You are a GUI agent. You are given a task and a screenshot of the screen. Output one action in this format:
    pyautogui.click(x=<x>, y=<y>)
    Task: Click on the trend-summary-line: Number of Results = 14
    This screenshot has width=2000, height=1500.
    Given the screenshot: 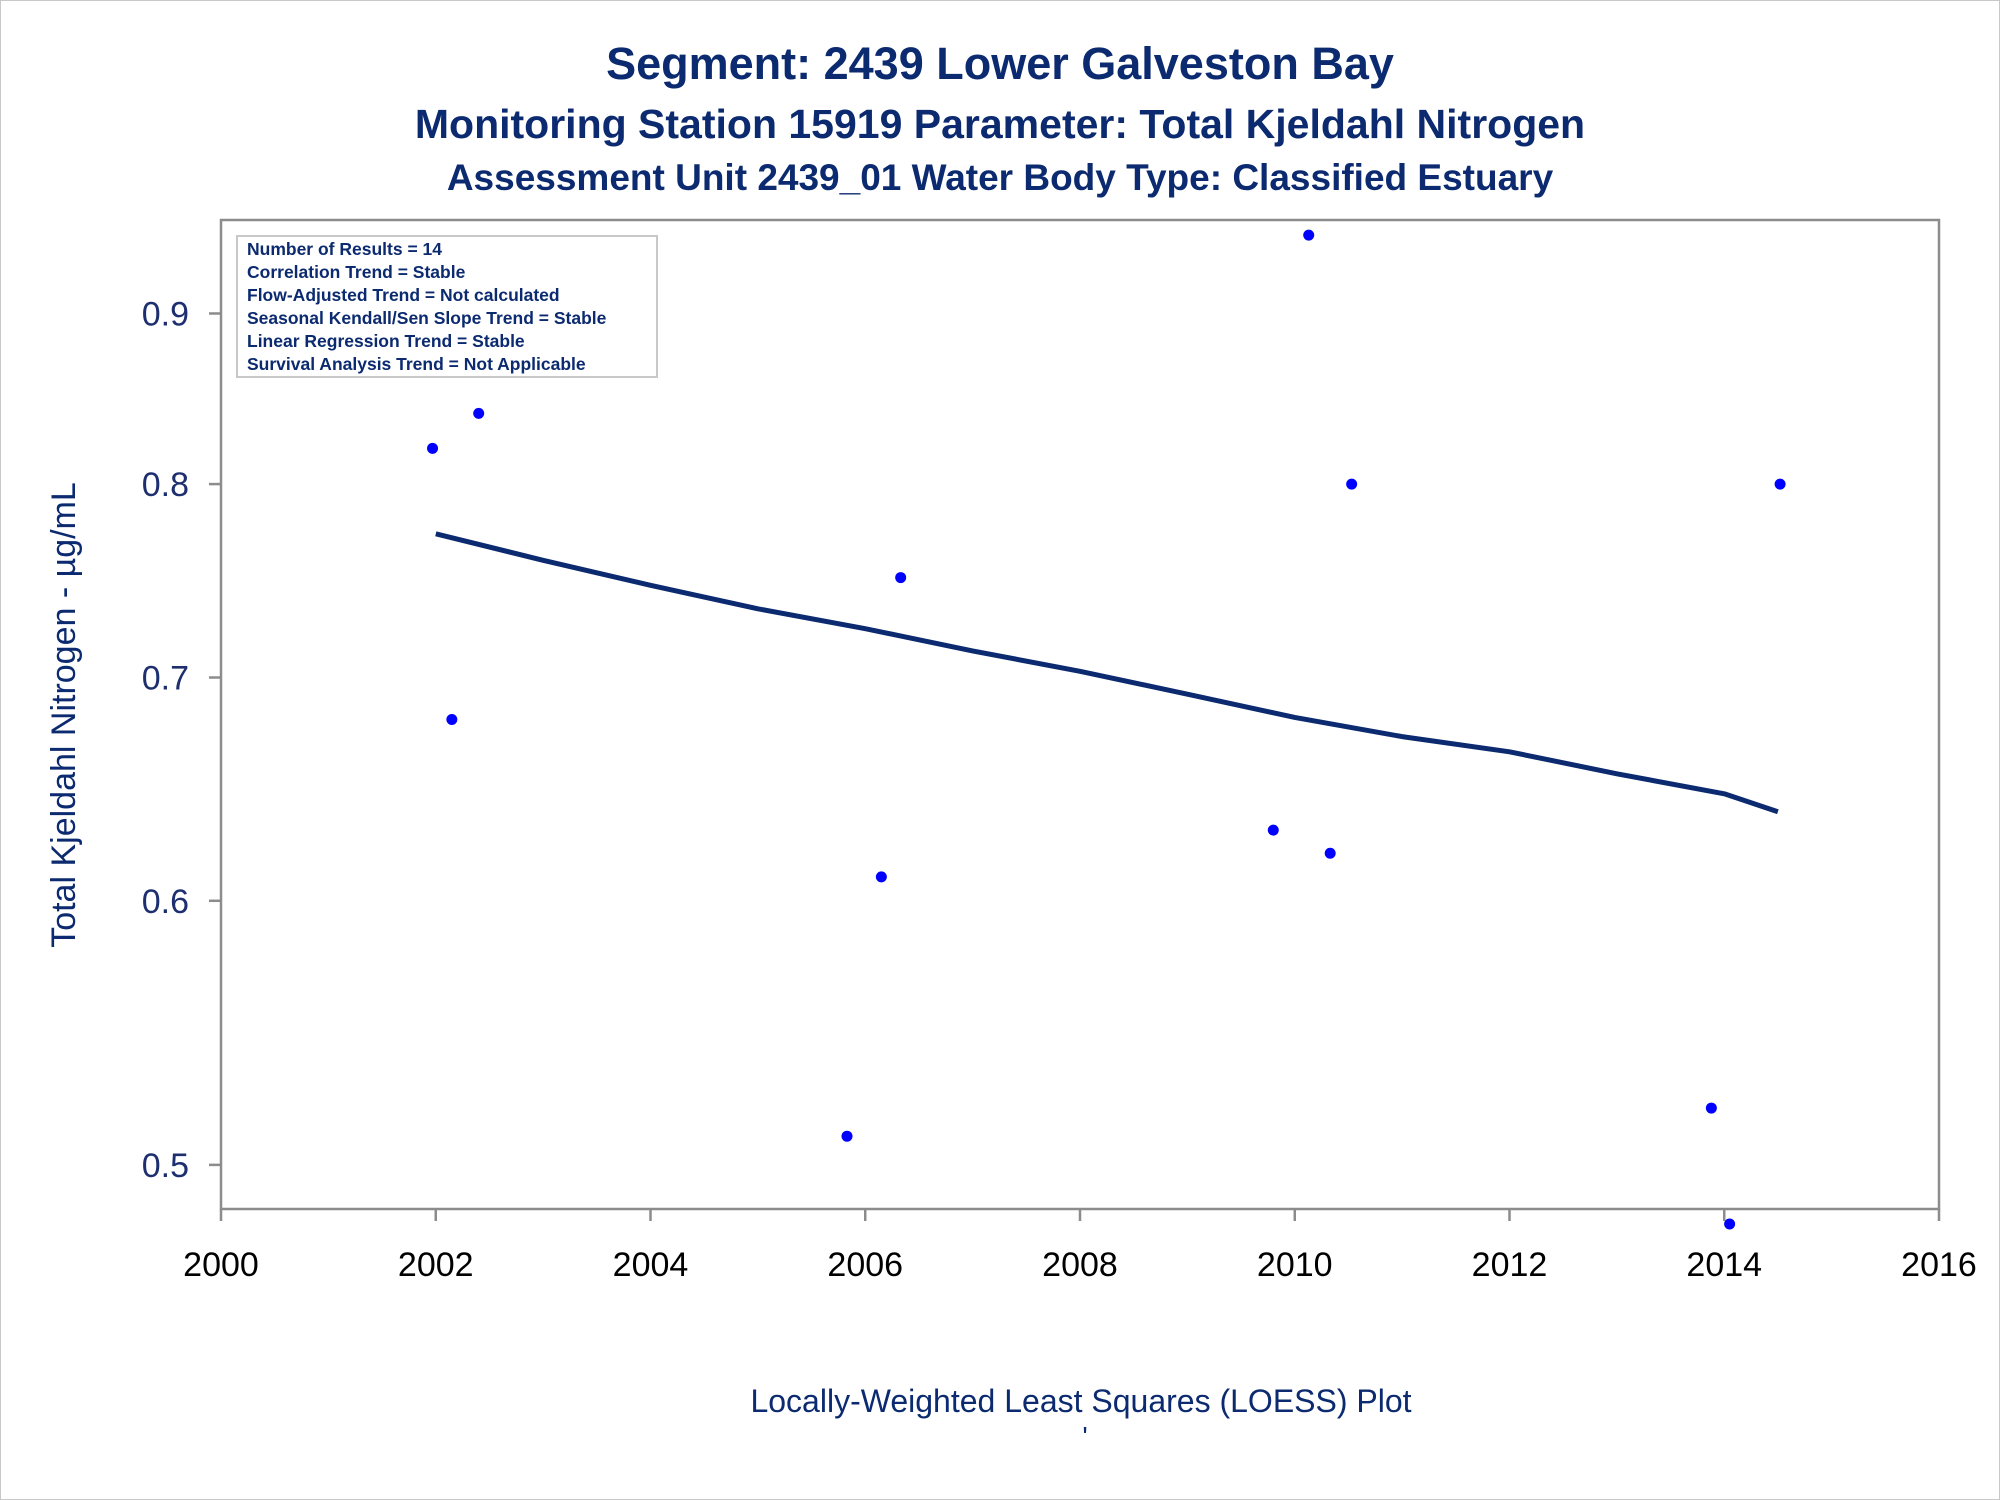 What is the action you would take?
    pyautogui.click(x=344, y=249)
    